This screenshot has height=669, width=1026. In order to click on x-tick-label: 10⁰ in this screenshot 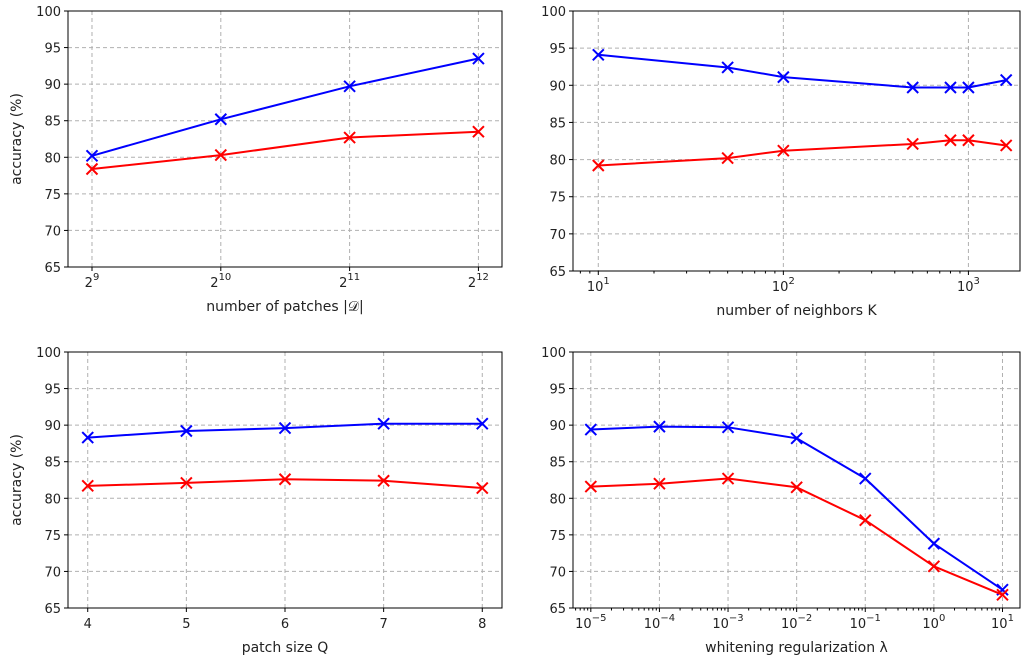, I will do `click(933, 622)`.